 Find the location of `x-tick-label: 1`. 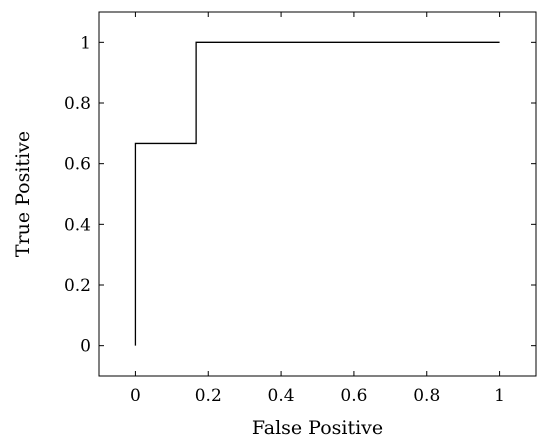

x-tick-label: 1 is located at coordinates (499, 396).